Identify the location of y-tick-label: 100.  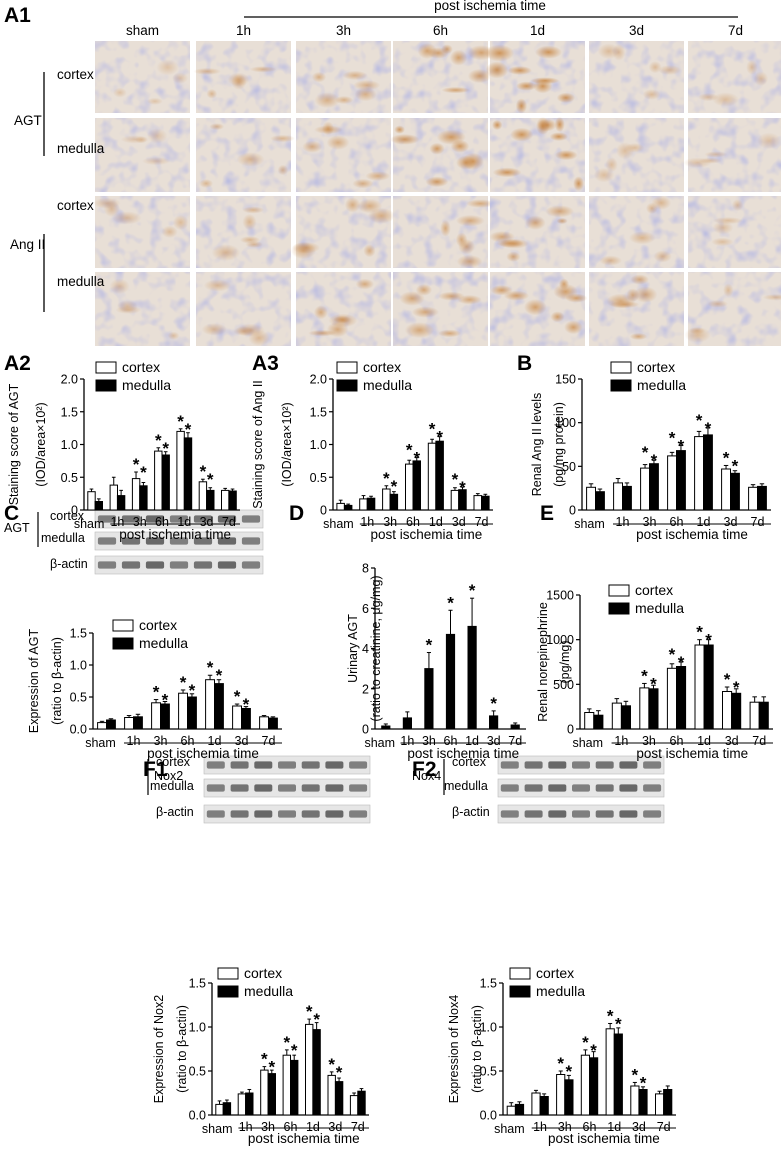
(565, 423).